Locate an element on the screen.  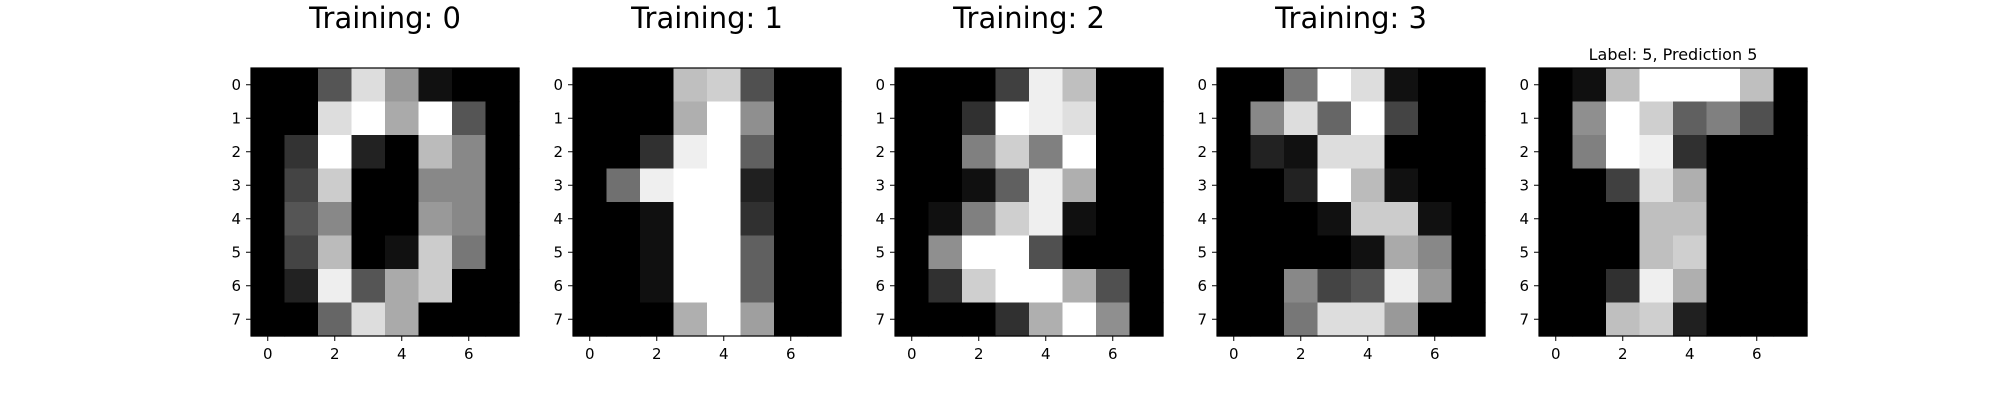
y-tick-label: 6 is located at coordinates (1202, 286).